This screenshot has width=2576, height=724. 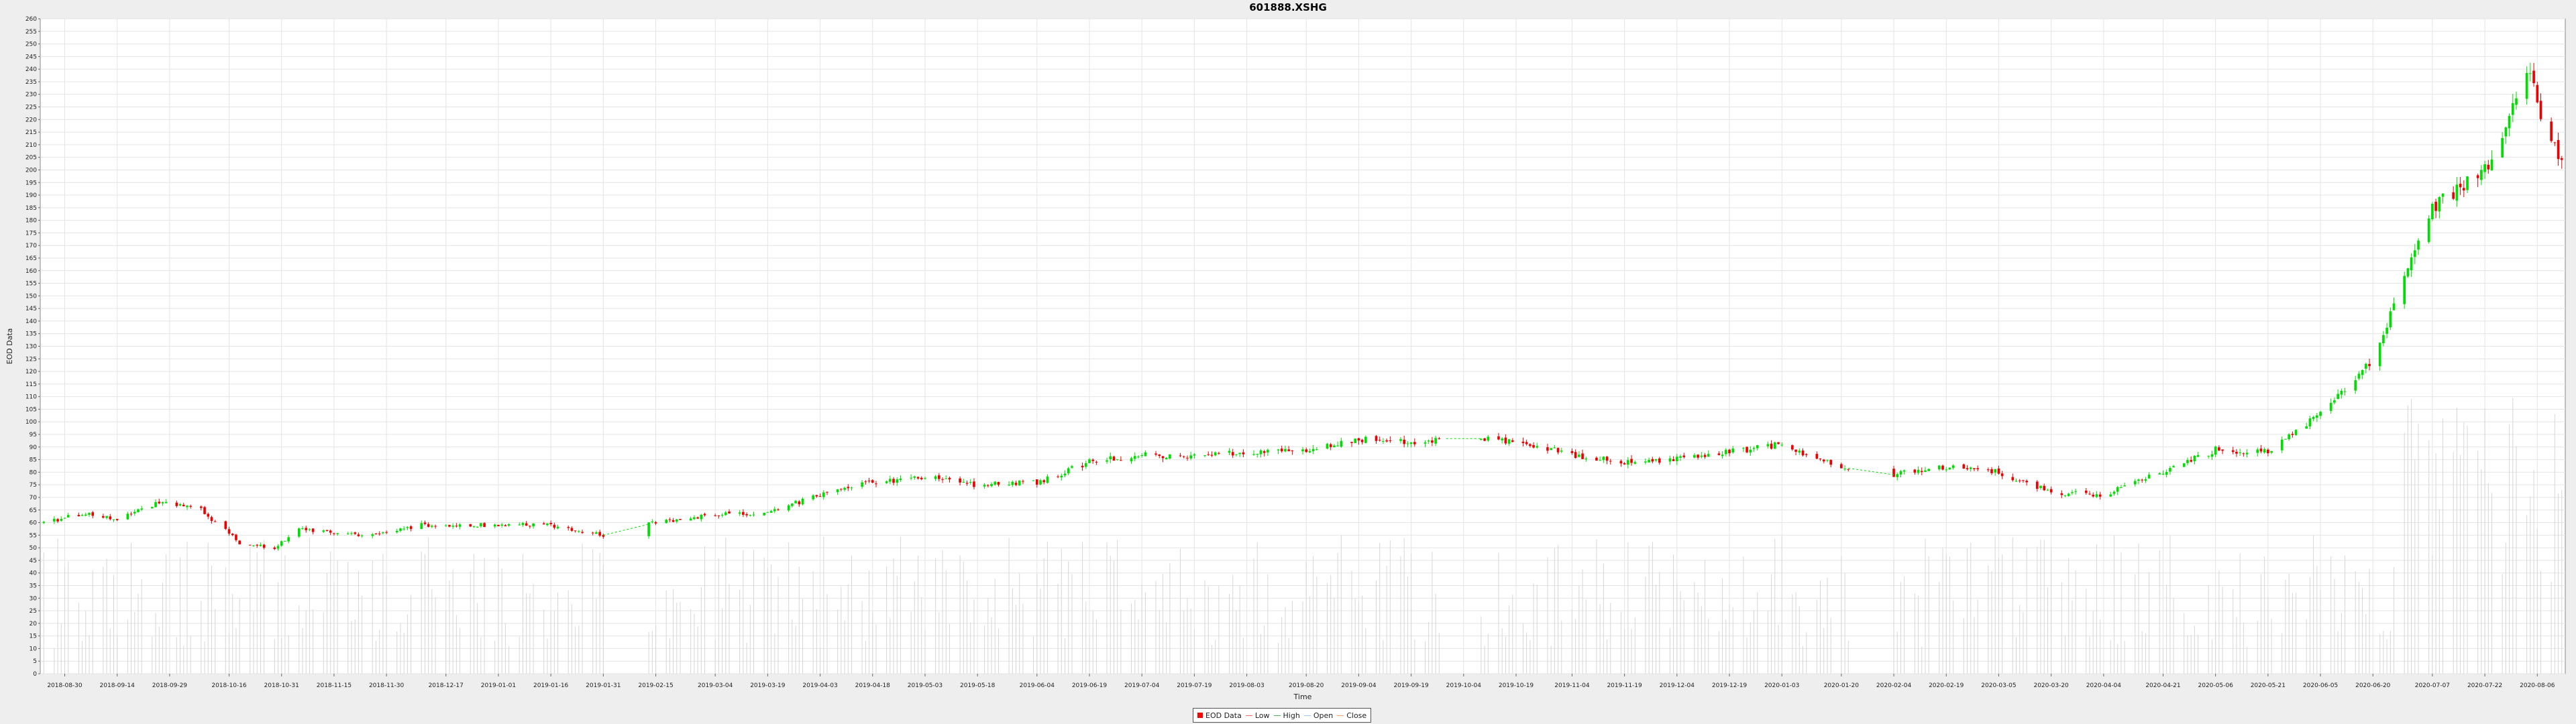 What do you see at coordinates (1090, 685) in the screenshot?
I see `x-tick-label: 2019-06-19` at bounding box center [1090, 685].